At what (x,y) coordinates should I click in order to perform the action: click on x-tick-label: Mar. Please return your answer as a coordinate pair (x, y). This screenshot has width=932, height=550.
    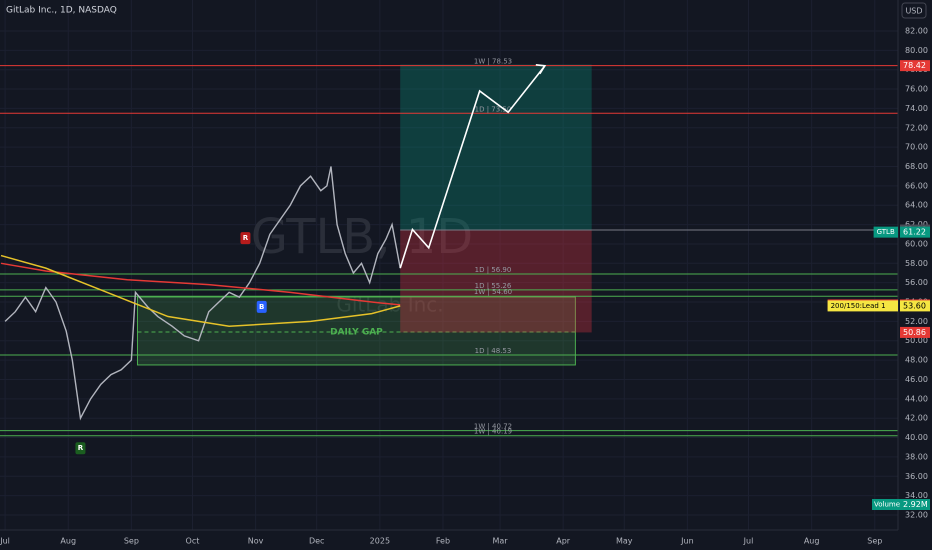
    Looking at the image, I should click on (500, 541).